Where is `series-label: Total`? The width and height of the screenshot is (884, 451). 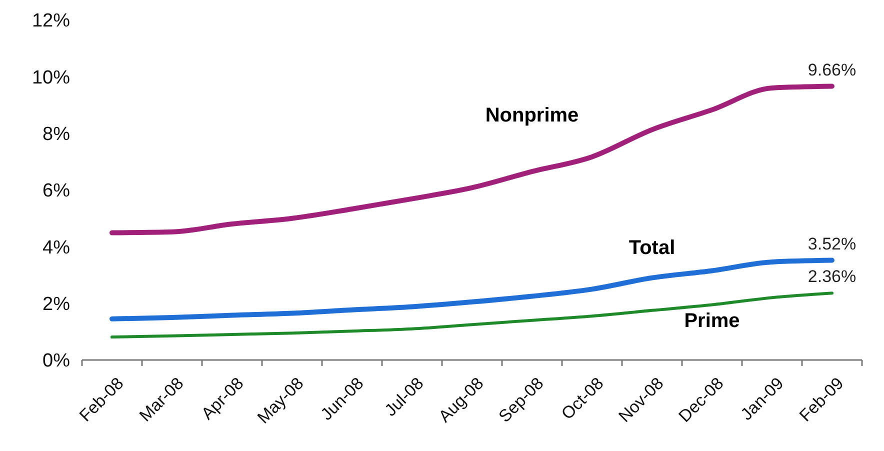
series-label: Total is located at coordinates (652, 247).